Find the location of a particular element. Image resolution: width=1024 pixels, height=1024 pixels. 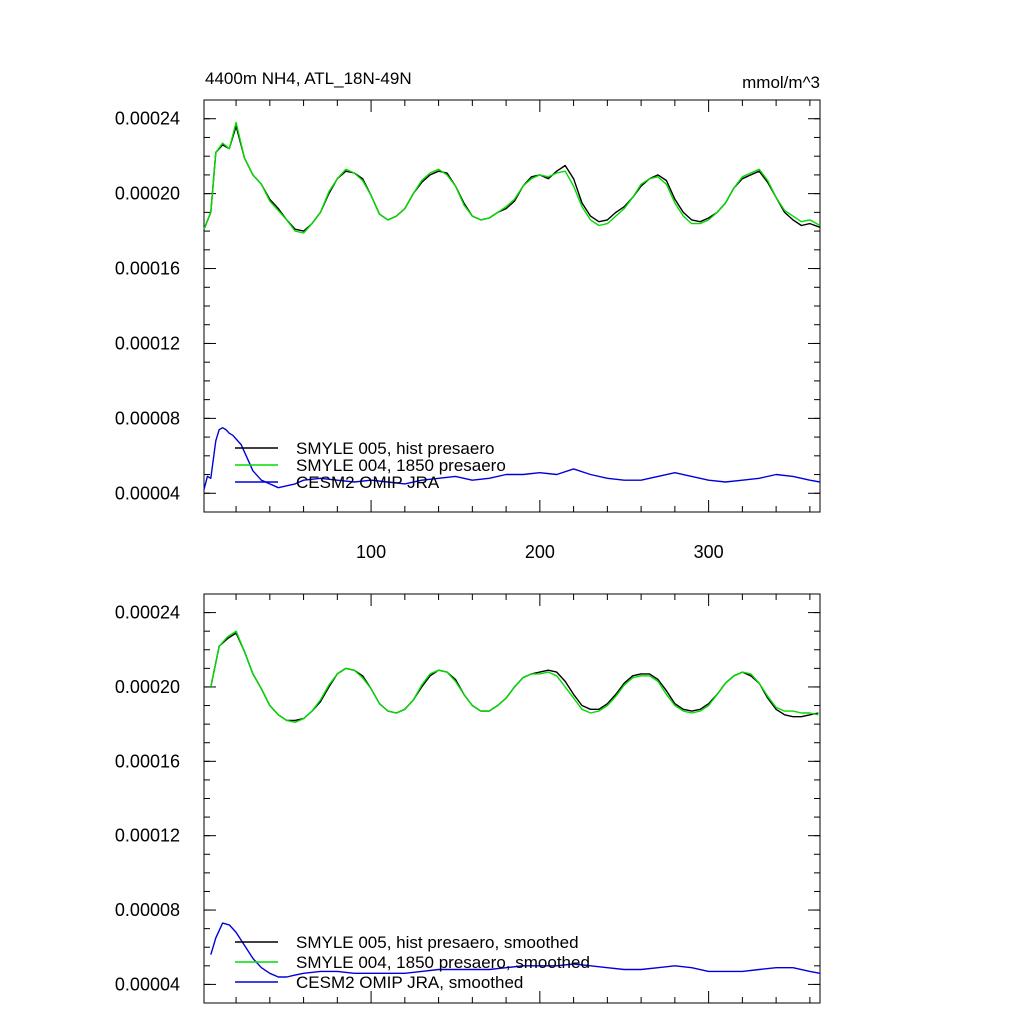

panel-title: 4400m NH4, ATL_18N-49N is located at coordinates (308, 78).